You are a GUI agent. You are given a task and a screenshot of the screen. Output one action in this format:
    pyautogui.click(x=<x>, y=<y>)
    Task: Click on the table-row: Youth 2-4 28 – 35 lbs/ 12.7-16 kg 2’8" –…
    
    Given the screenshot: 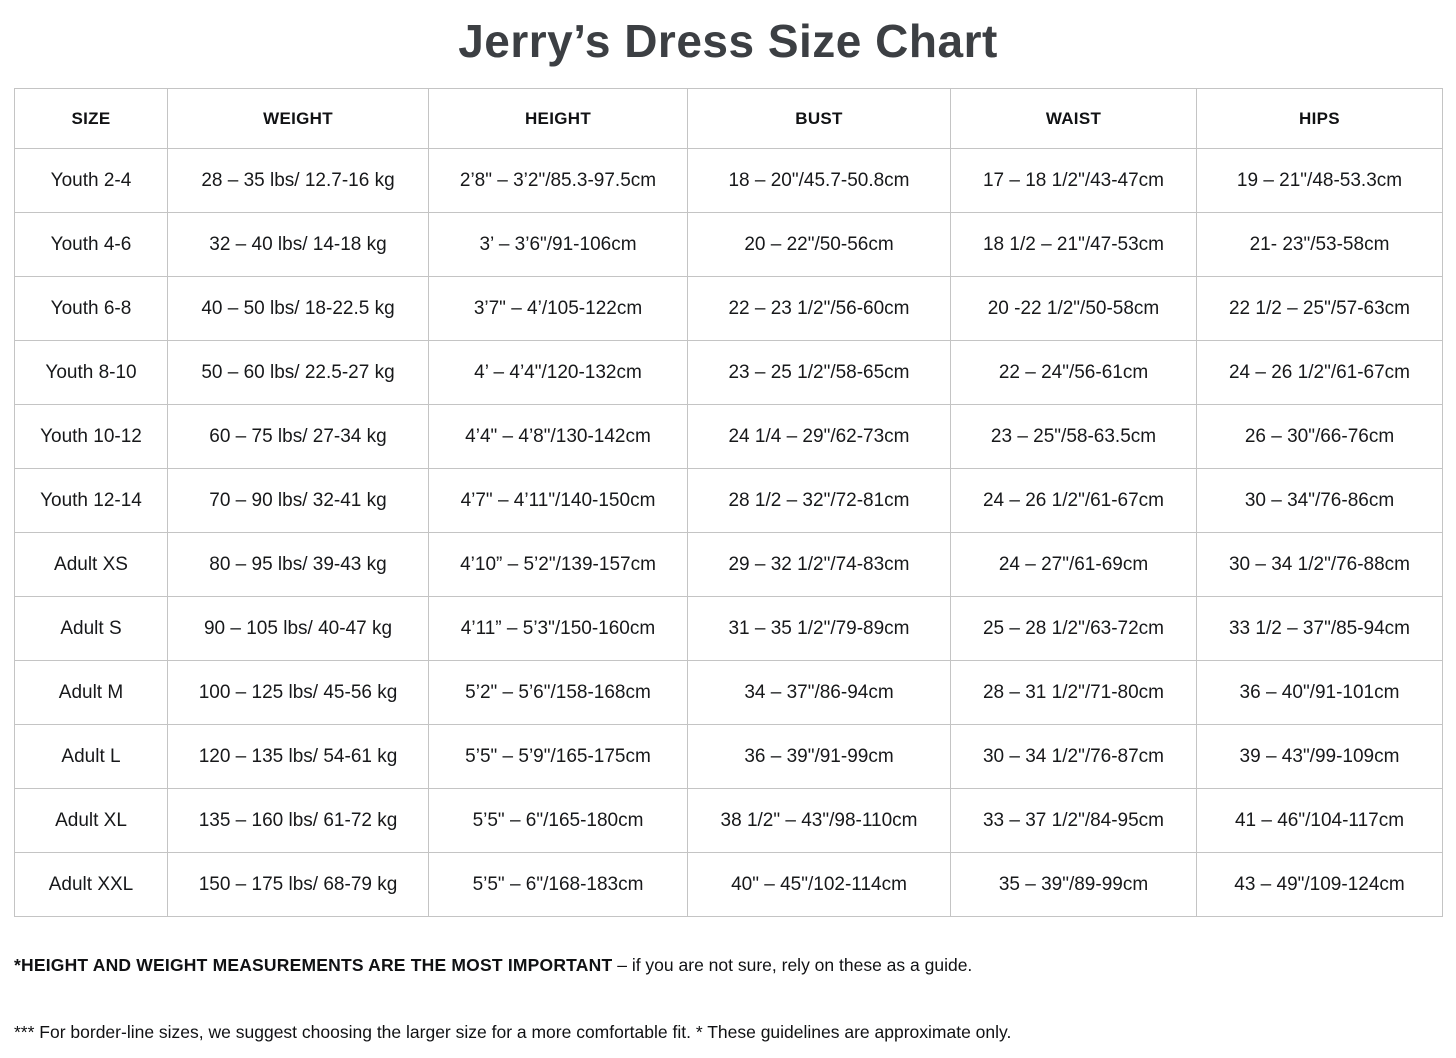 What is the action you would take?
    pyautogui.click(x=728, y=180)
    